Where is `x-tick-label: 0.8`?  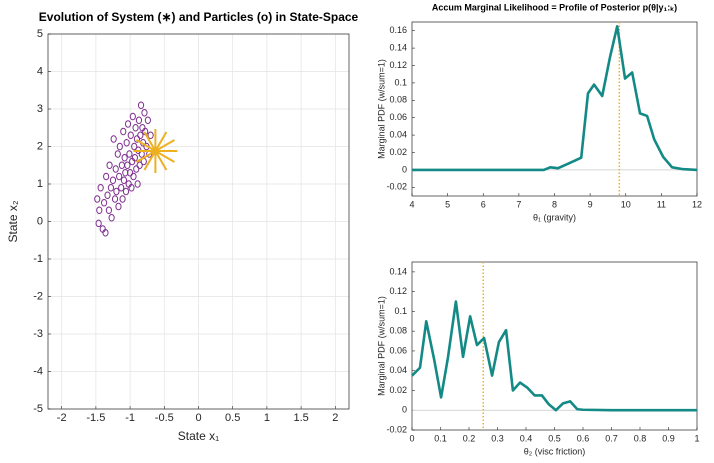
x-tick-label: 0.8 is located at coordinates (640, 438).